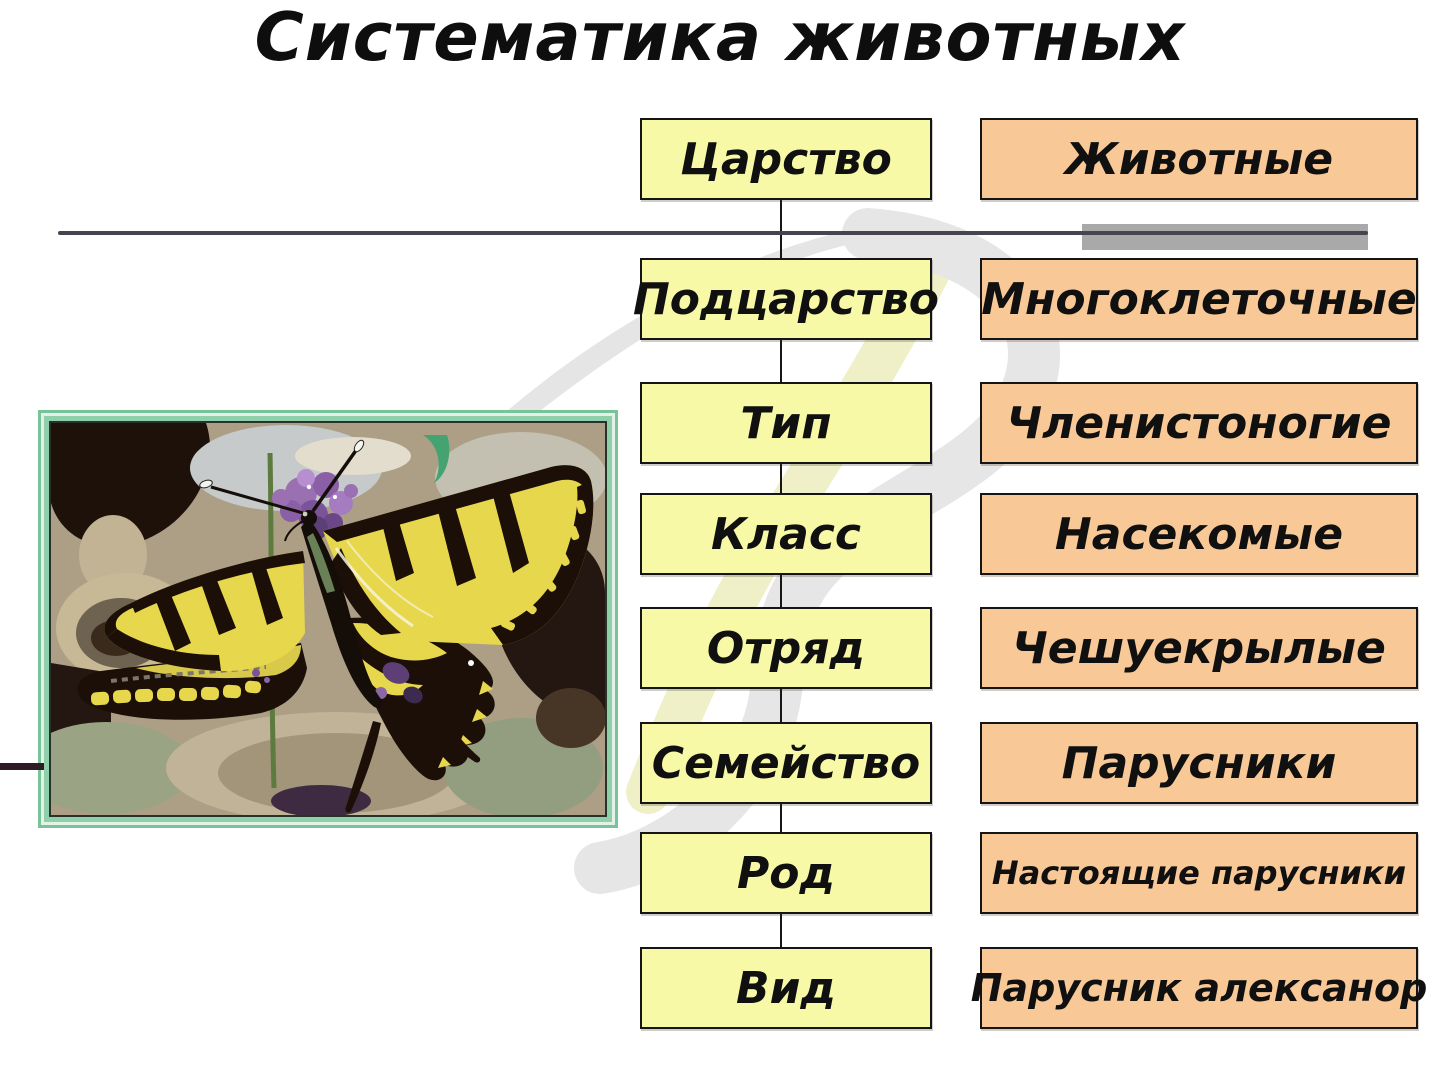 This screenshot has width=1440, height=1080. Describe the element at coordinates (786, 534) in the screenshot. I see `rank-box-class: Класс` at that location.